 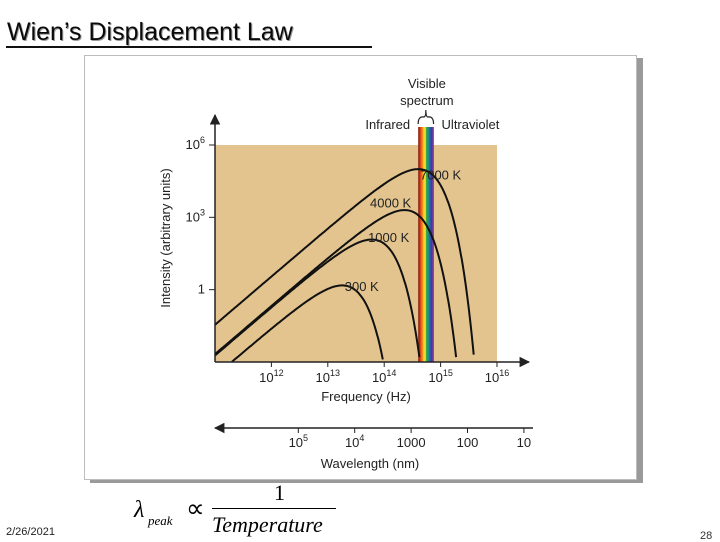 What do you see at coordinates (471, 124) in the screenshot?
I see `ultraviolet-label: Ultraviolet` at bounding box center [471, 124].